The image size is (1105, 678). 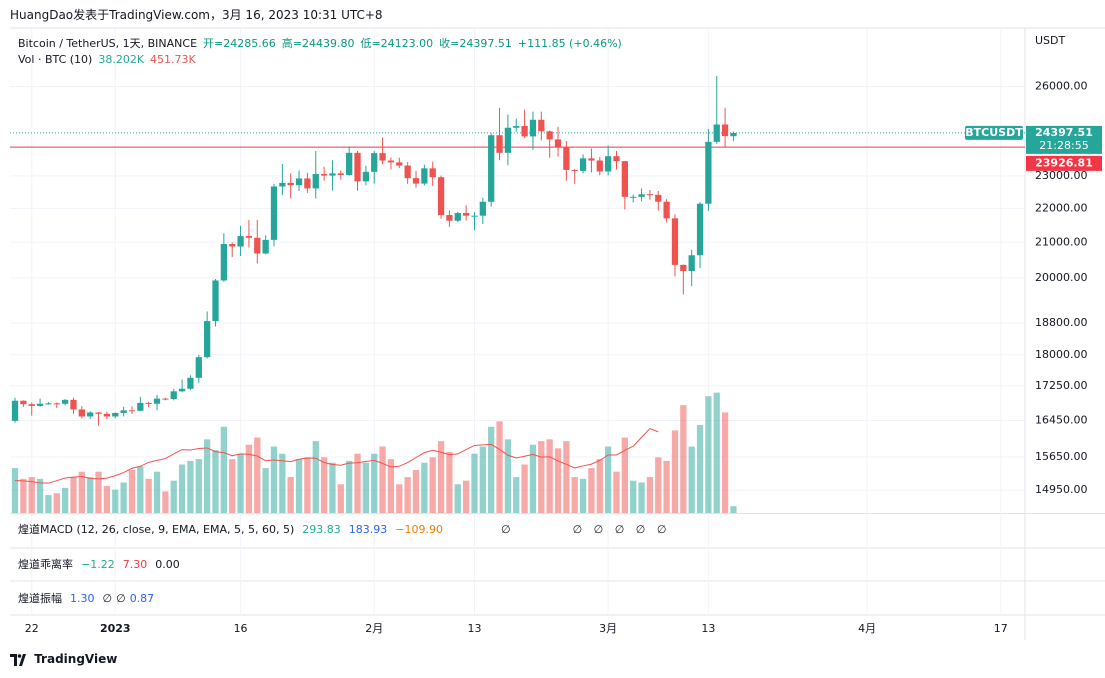 I want to click on symbol-title: Bitcoin / TetherUS, 1天, BINANCE, so click(x=108, y=43).